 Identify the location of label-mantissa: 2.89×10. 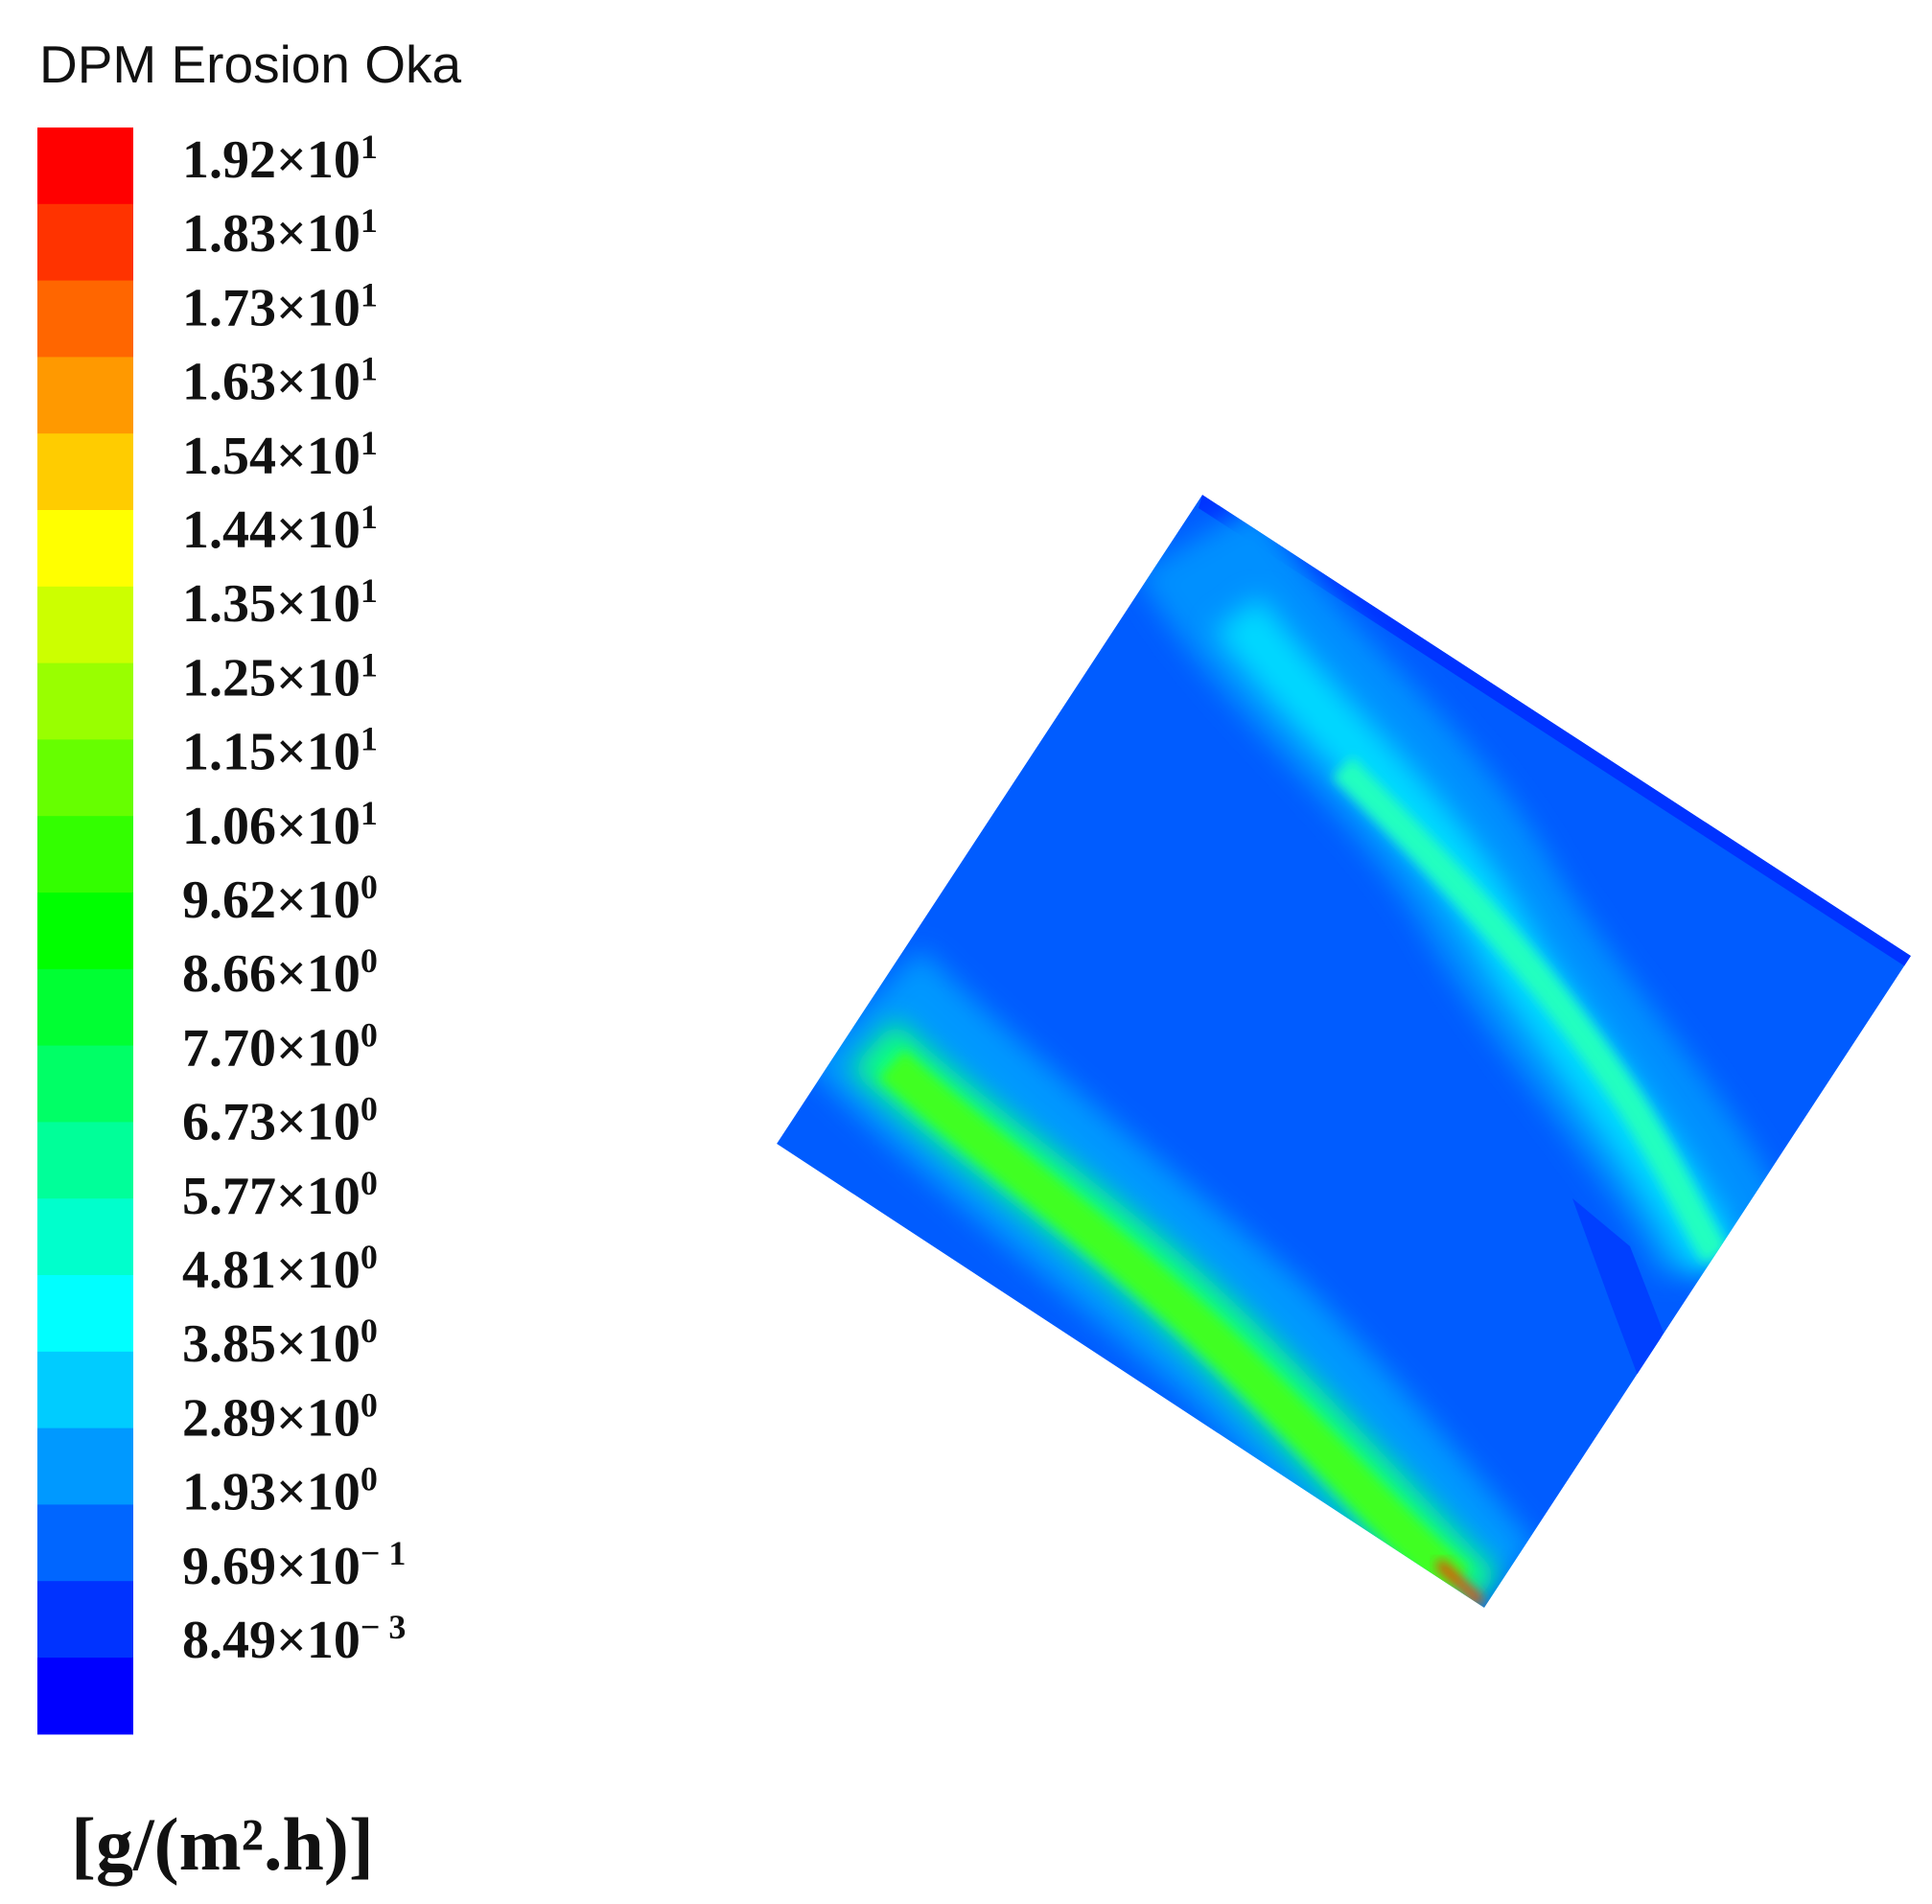
(271, 1418).